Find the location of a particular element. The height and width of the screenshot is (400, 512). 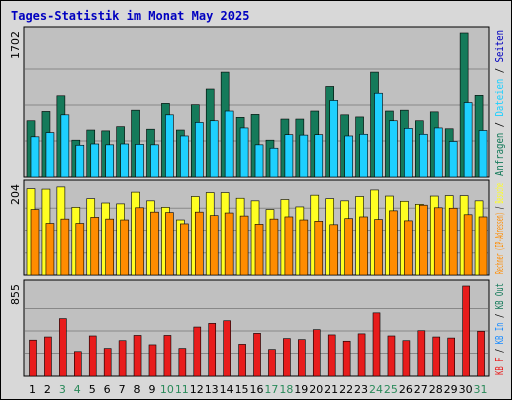

chart-title: Tages-Statistik im Monat May 2025 is located at coordinates (130, 16).